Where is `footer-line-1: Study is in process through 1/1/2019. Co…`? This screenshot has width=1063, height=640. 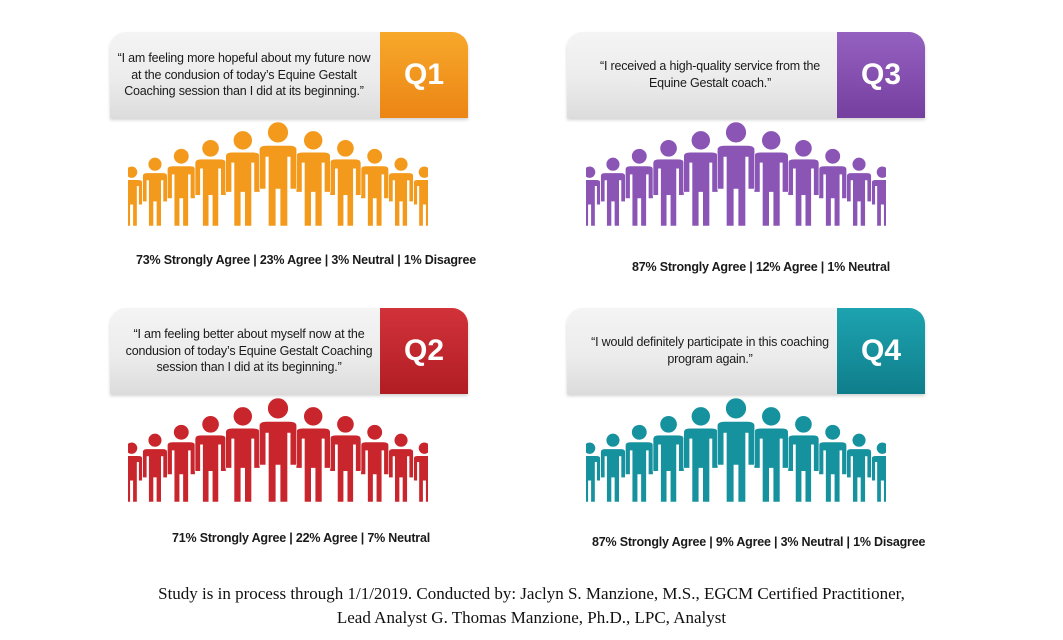 footer-line-1: Study is in process through 1/1/2019. Co… is located at coordinates (531, 593).